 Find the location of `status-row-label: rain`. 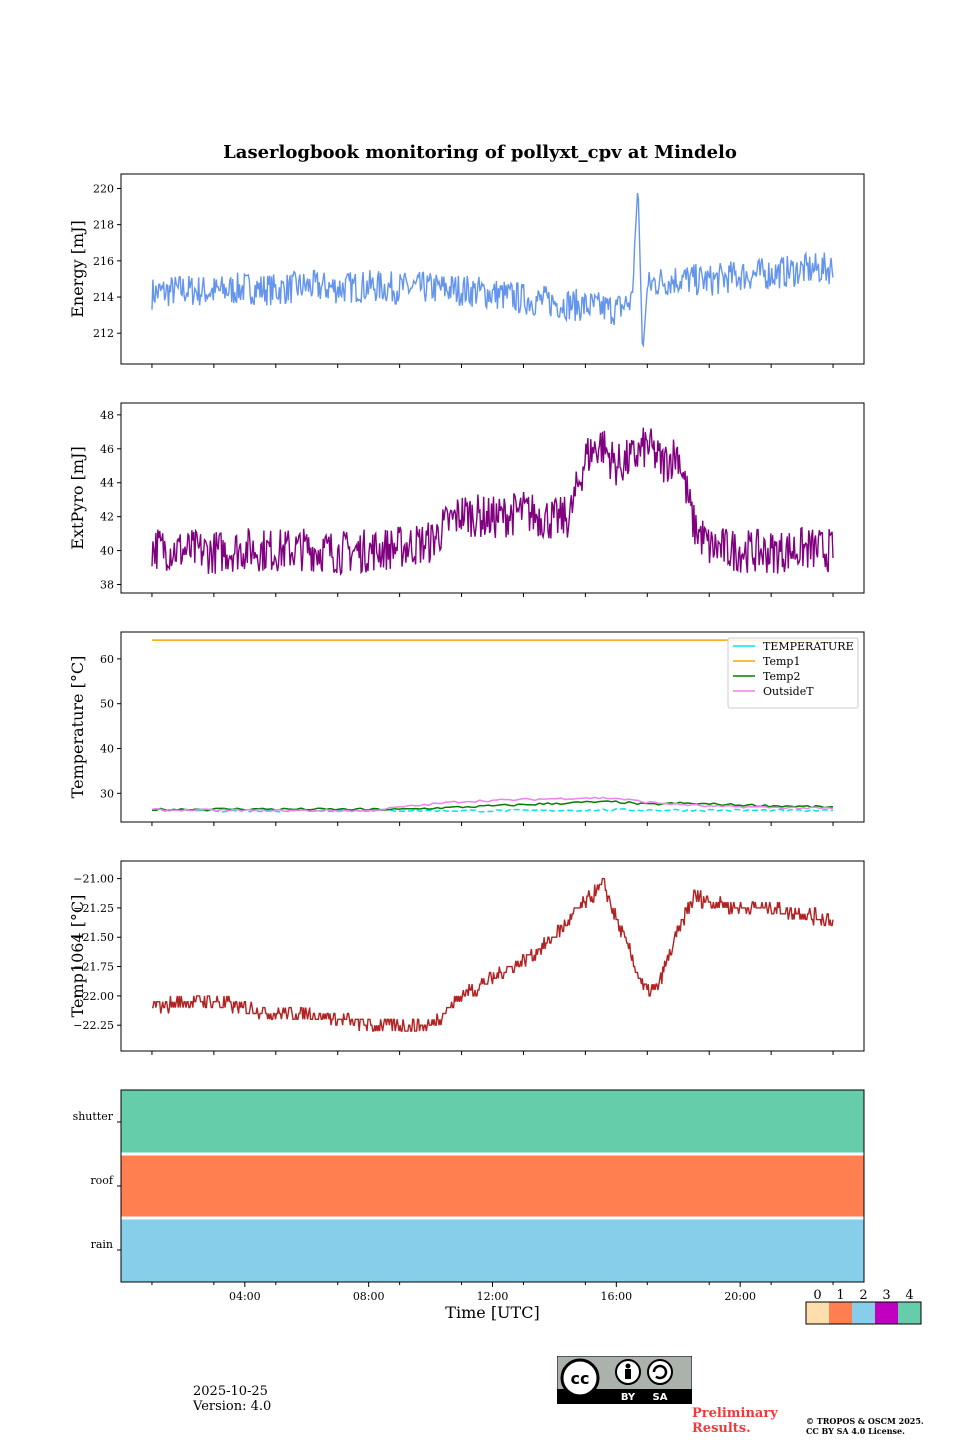

status-row-label: rain is located at coordinates (102, 1244).